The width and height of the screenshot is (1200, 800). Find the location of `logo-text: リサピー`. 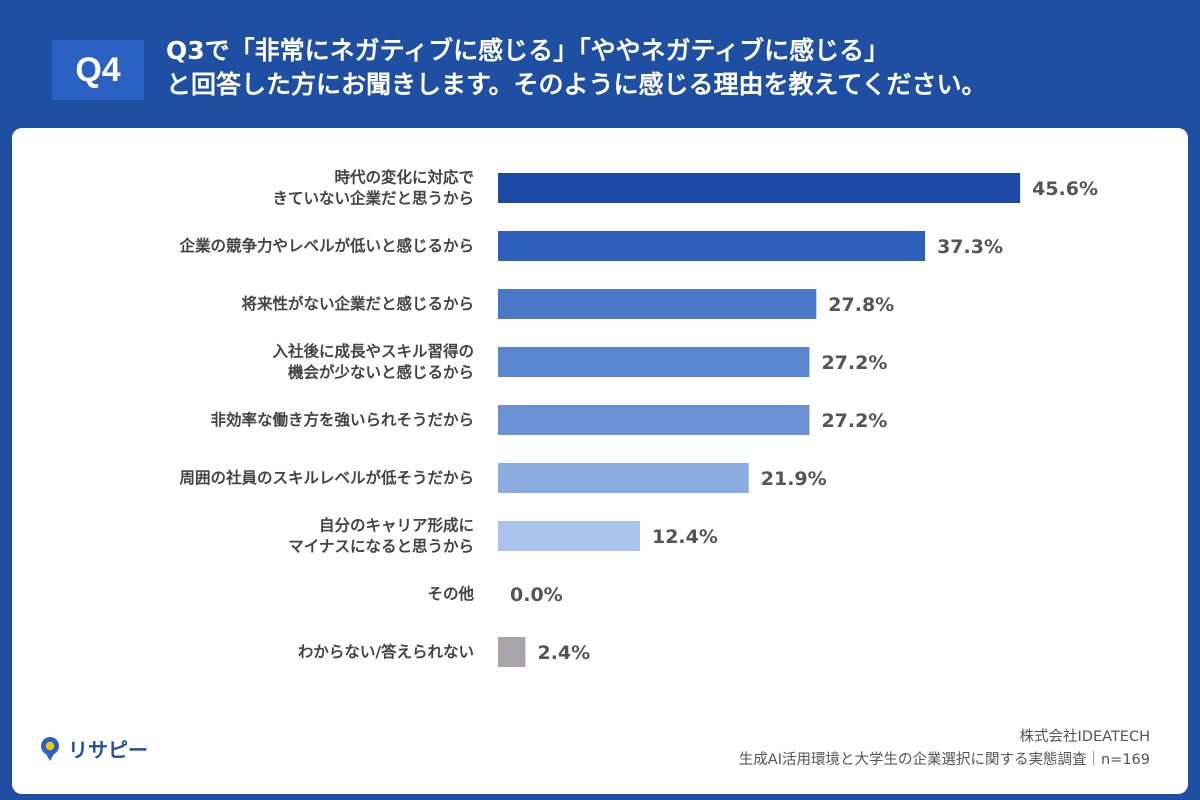

logo-text: リサピー is located at coordinates (108, 750).